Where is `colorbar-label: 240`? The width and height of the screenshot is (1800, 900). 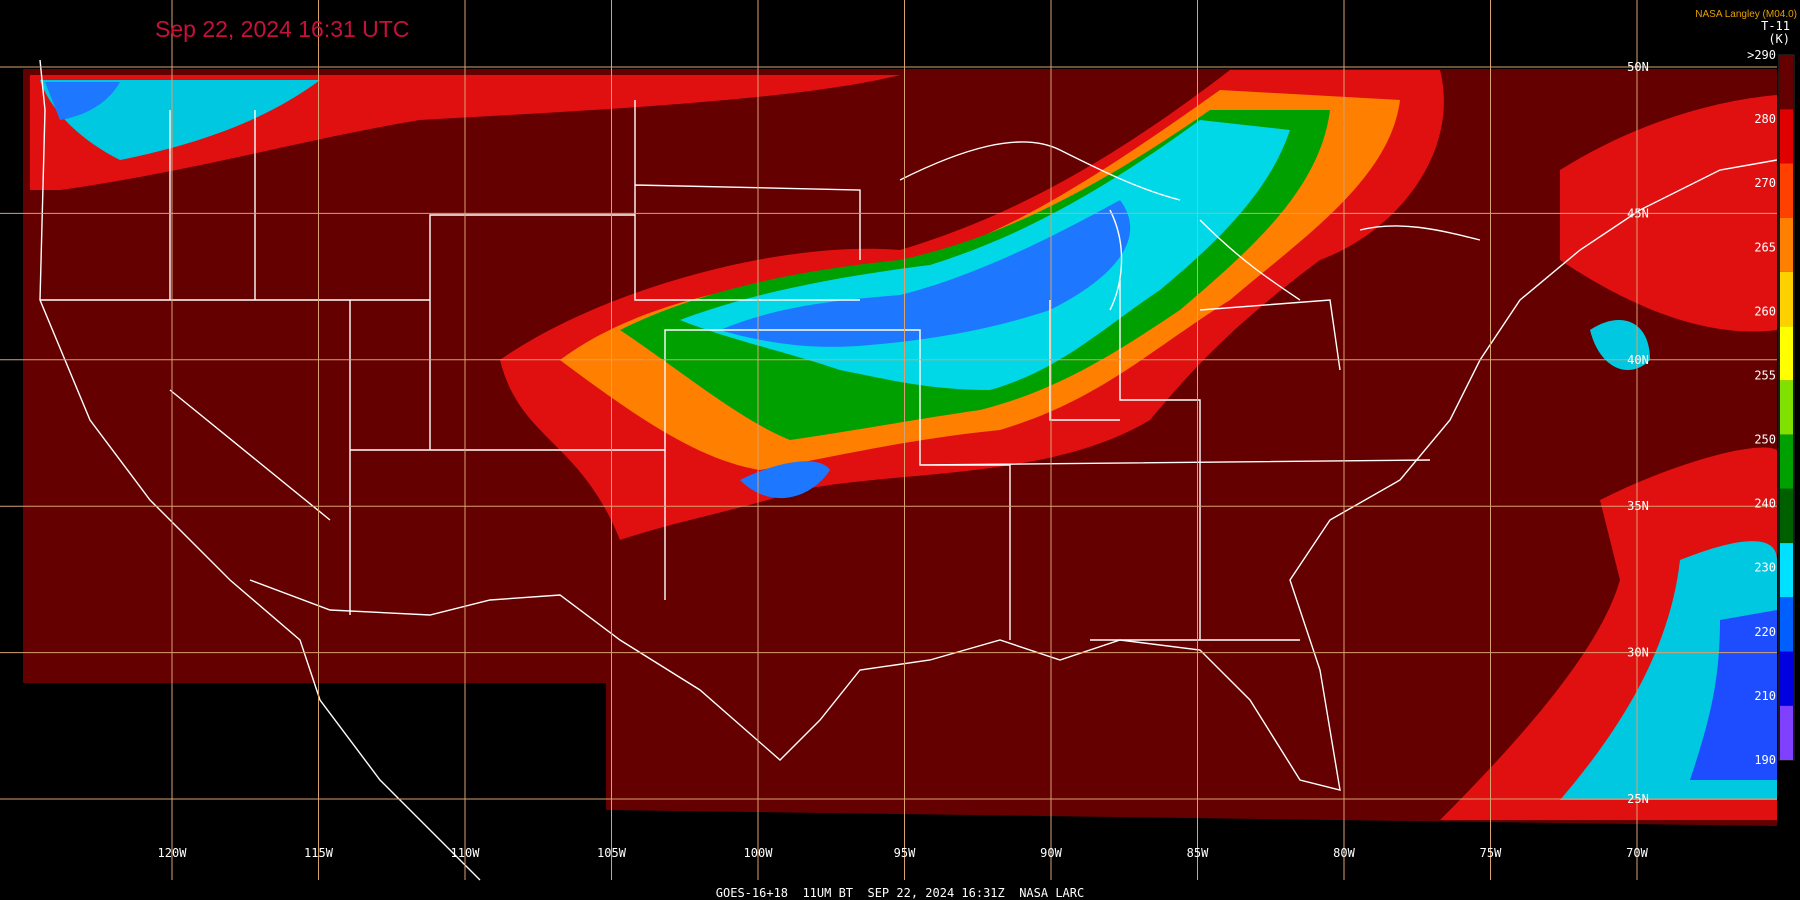 colorbar-label: 240 is located at coordinates (1765, 504).